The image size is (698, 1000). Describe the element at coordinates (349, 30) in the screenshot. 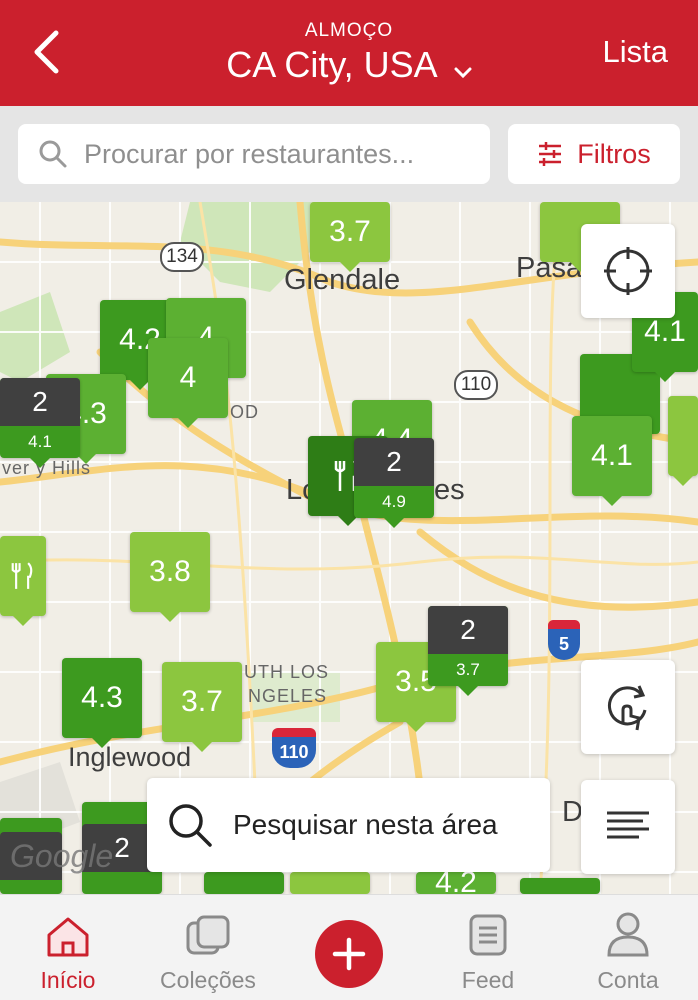

I see `meal-type-label: ALMOÇO` at that location.